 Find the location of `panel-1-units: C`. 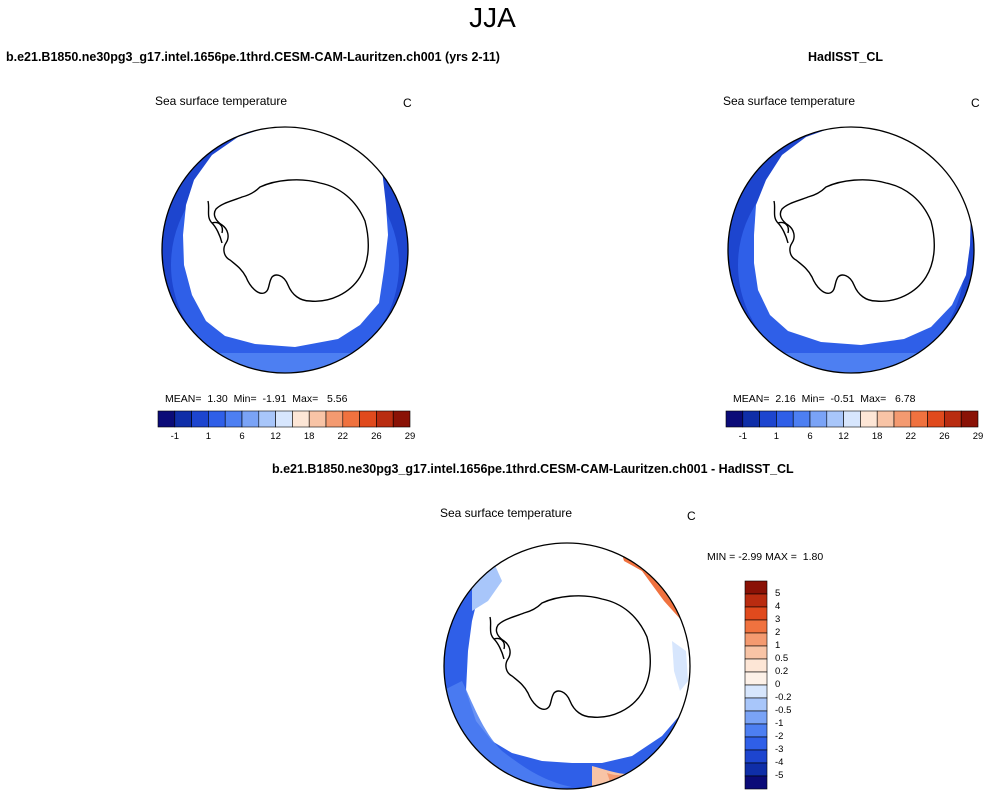

panel-1-units: C is located at coordinates (407, 103).